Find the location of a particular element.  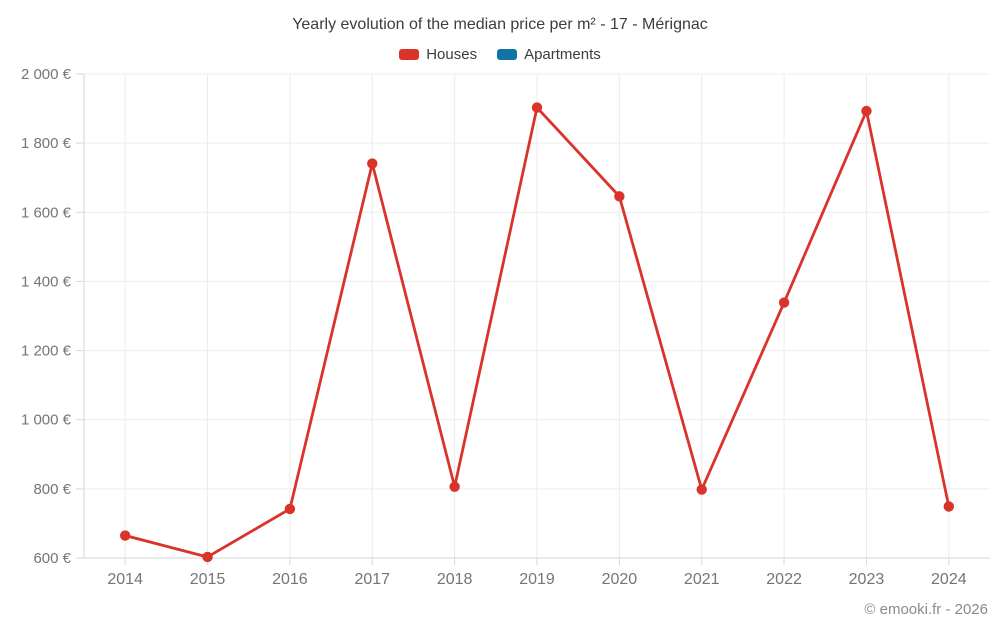

data-point-houses-2014 is located at coordinates (125, 535).